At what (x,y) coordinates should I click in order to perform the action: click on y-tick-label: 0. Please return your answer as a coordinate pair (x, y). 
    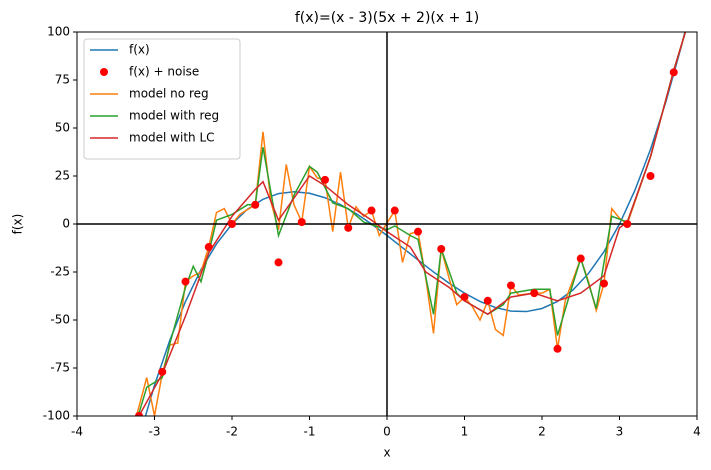
    Looking at the image, I should click on (66, 224).